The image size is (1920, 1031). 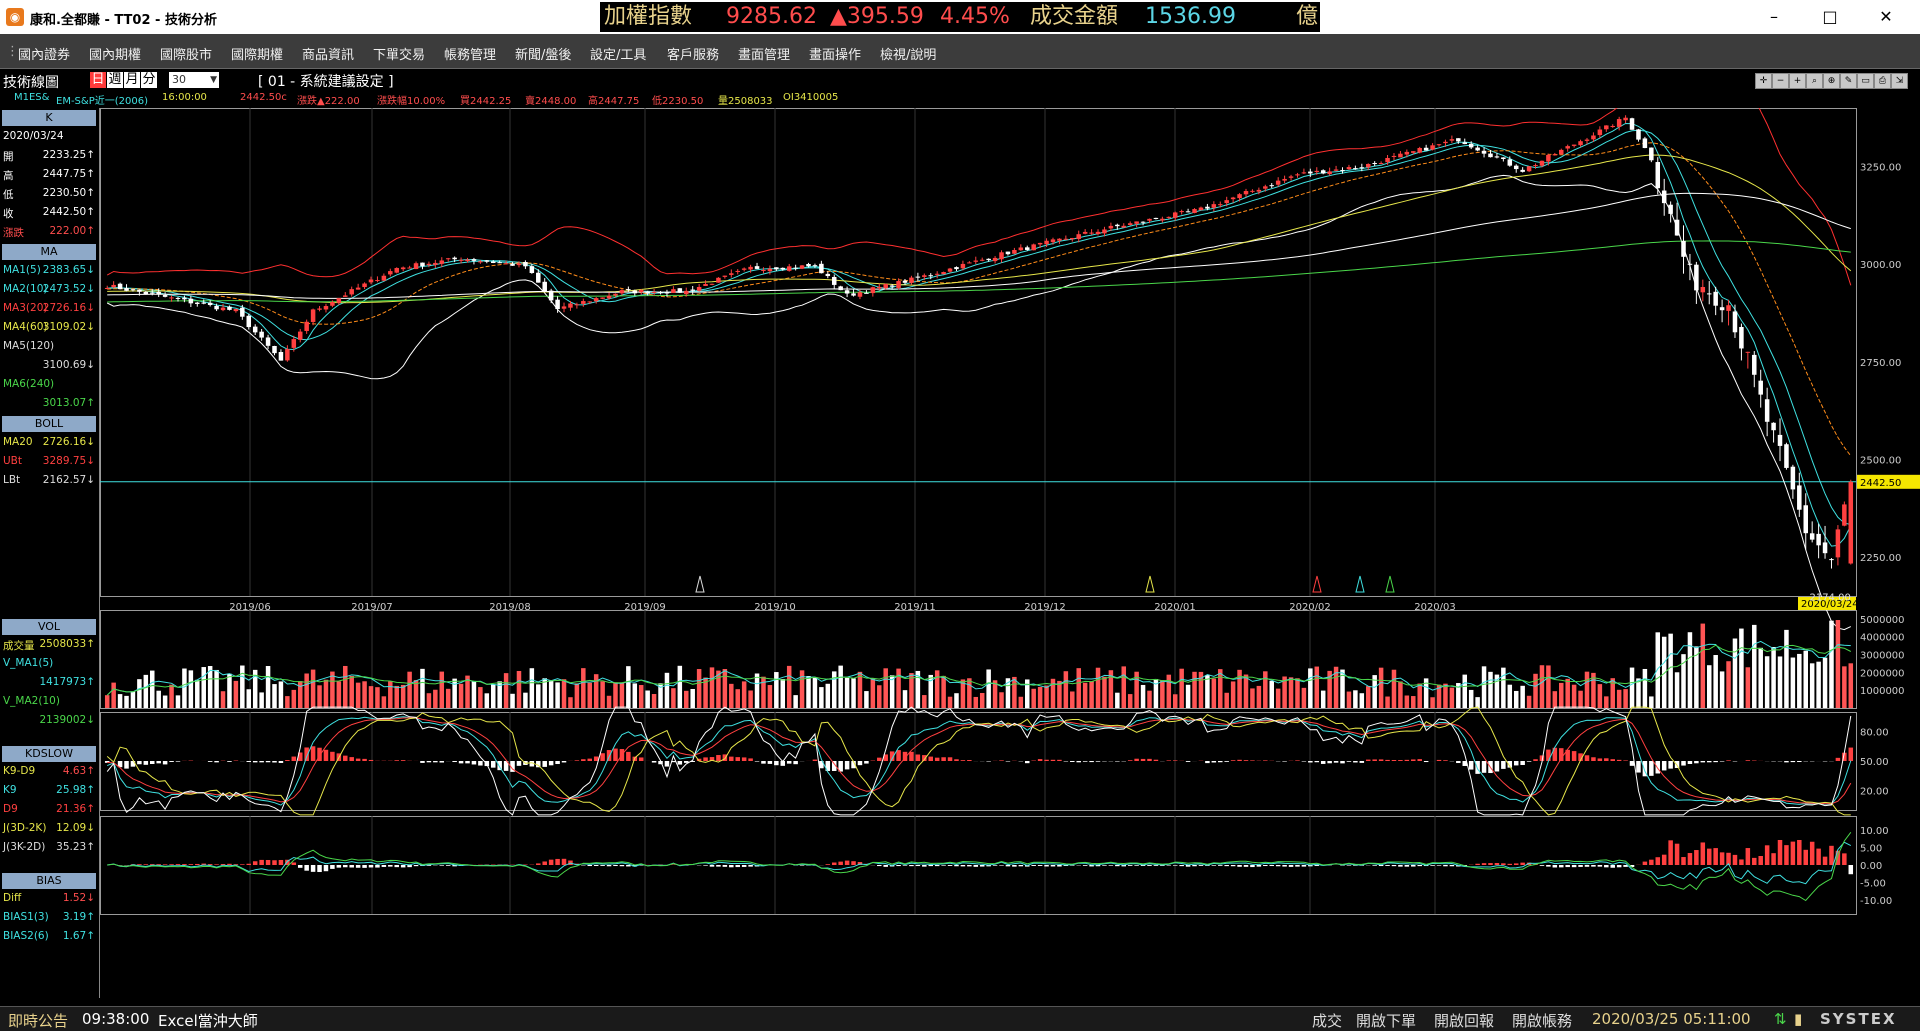 What do you see at coordinates (208, 1020) in the screenshot?
I see `announce-message: Excel當沖大師` at bounding box center [208, 1020].